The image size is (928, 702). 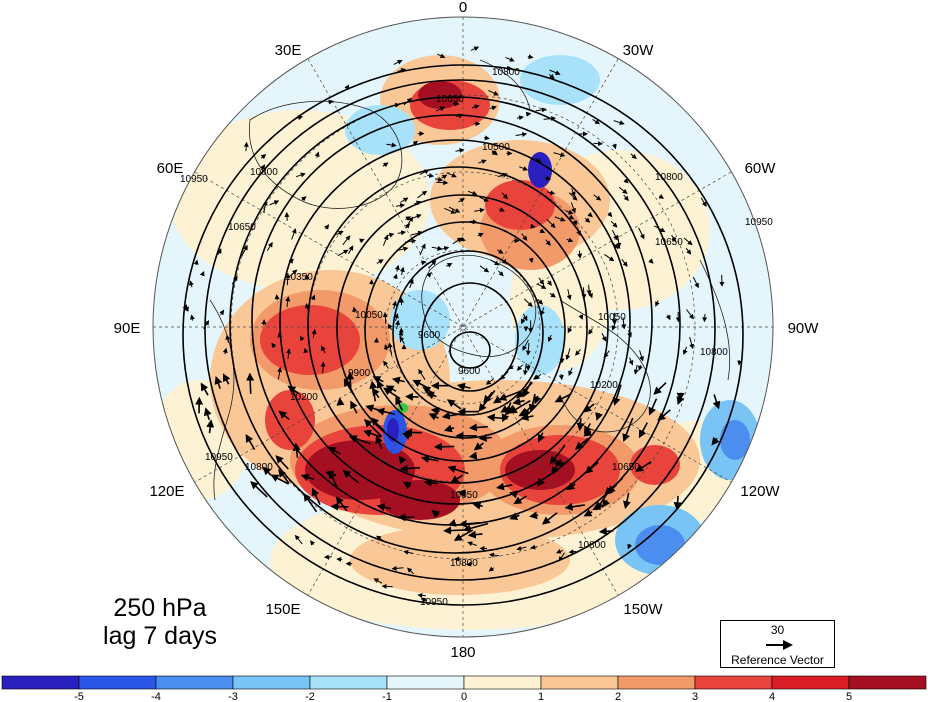 I want to click on colorbar-tick-label: -4, so click(x=156, y=696).